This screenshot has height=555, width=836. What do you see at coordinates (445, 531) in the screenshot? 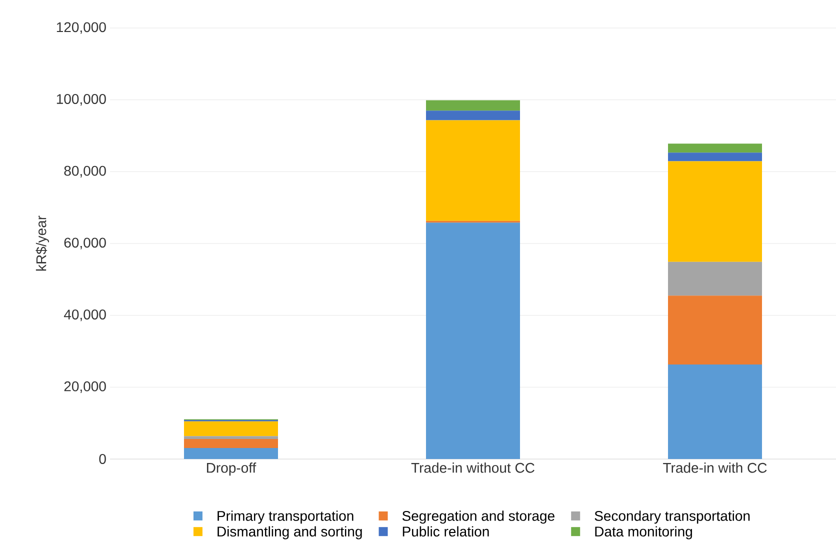
I see `legend-label: Public relation` at bounding box center [445, 531].